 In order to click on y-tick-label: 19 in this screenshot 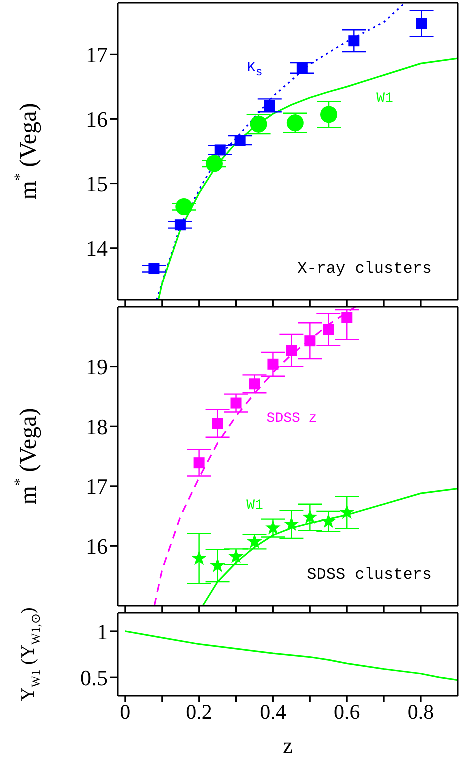, I will do `click(97, 367)`.